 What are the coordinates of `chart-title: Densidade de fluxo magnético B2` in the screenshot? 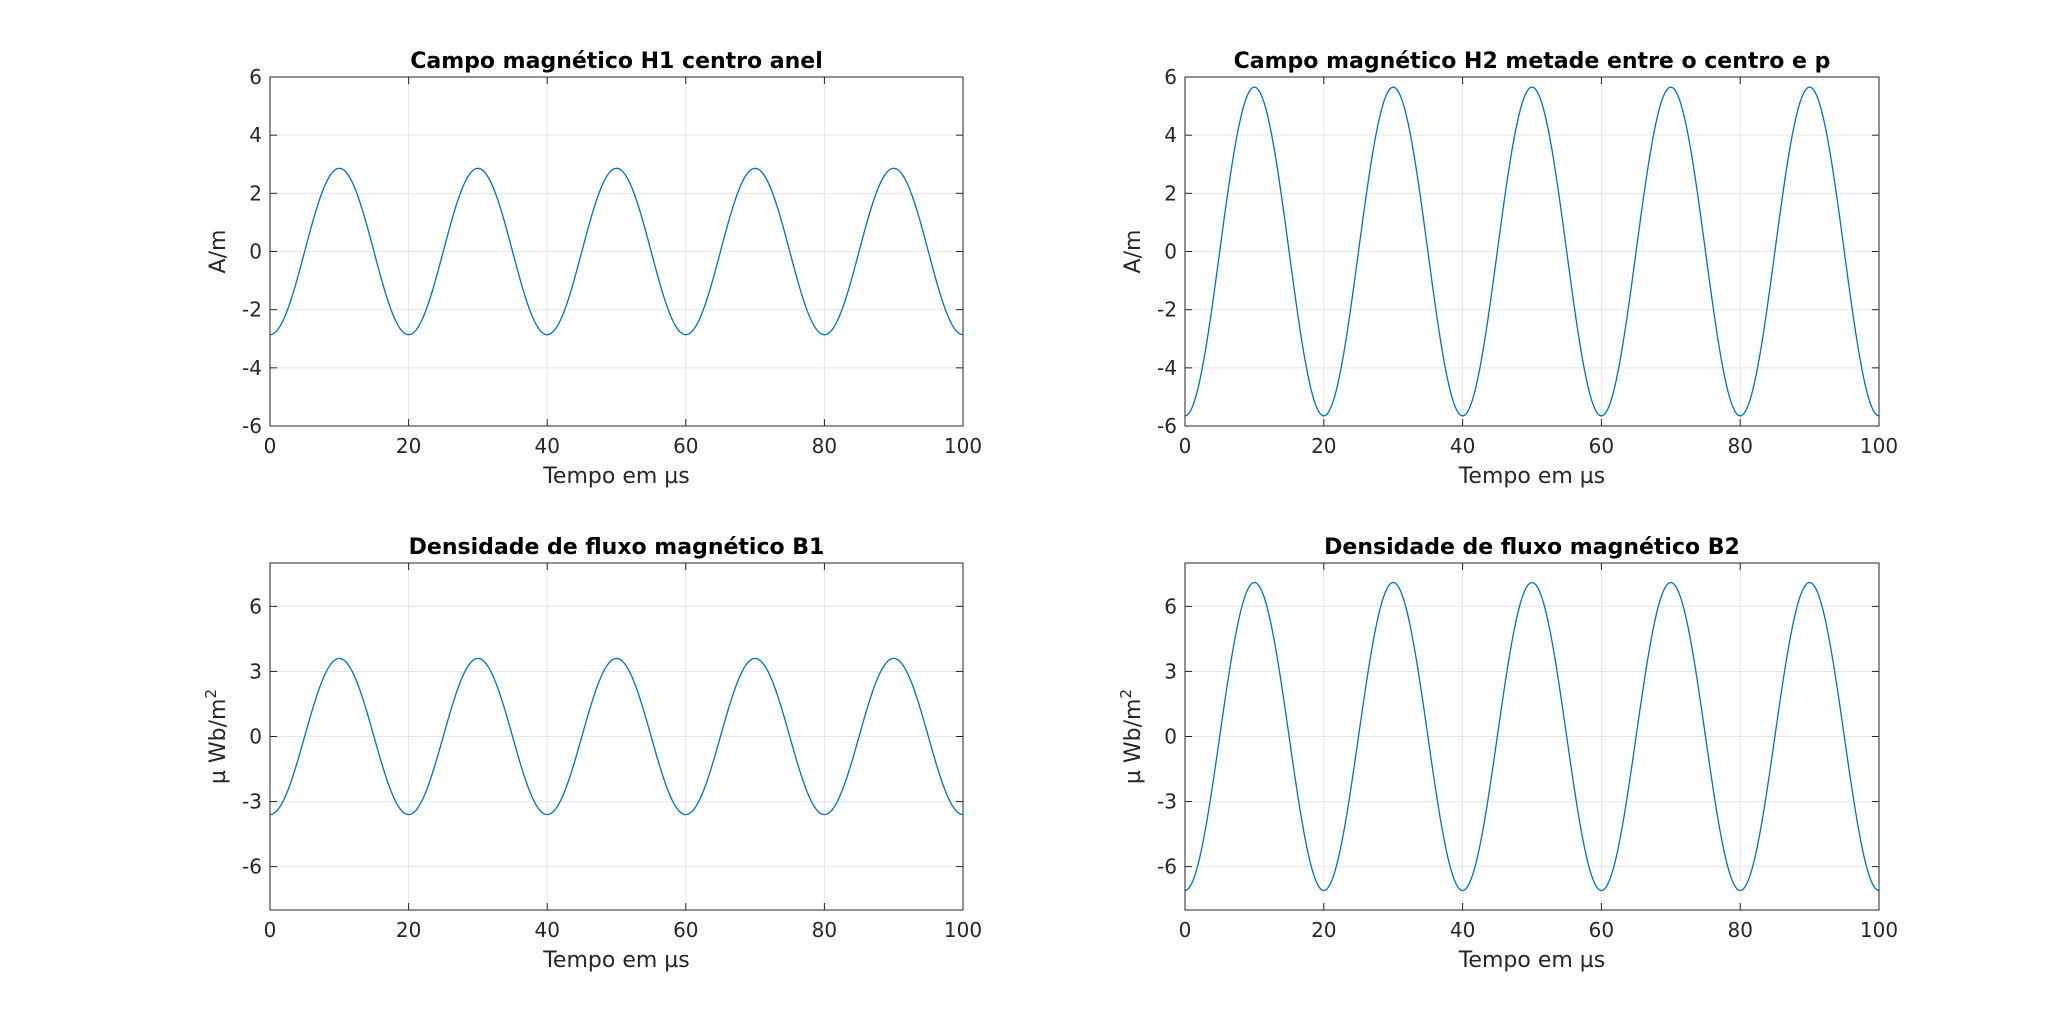 It's located at (1532, 547).